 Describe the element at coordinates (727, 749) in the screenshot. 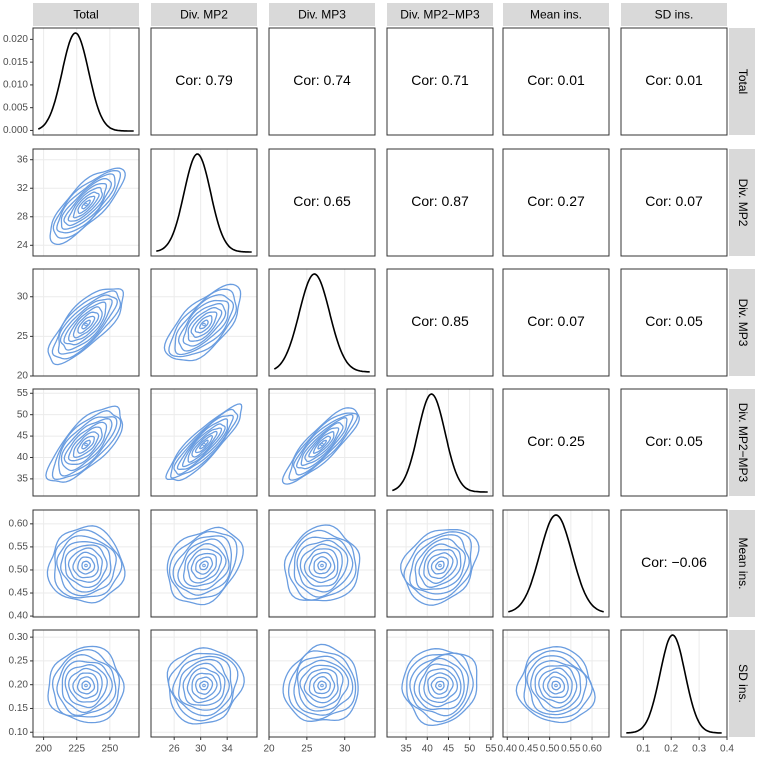

I see `x-axis-tick-label: 0.4` at that location.